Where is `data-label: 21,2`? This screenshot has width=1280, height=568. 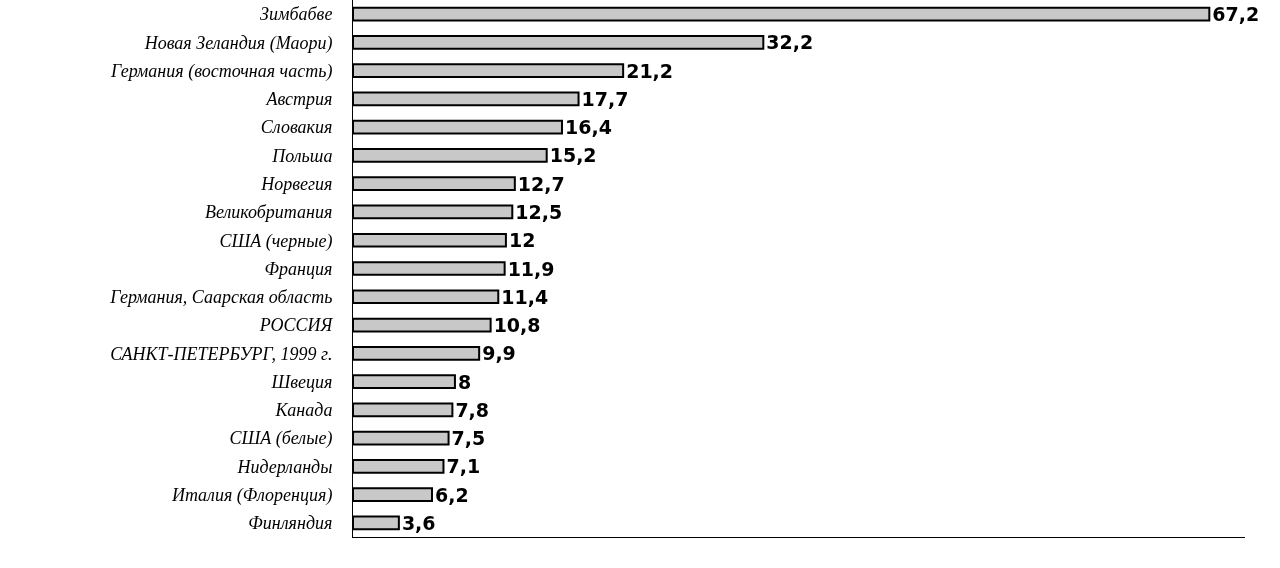
data-label: 21,2 is located at coordinates (650, 70).